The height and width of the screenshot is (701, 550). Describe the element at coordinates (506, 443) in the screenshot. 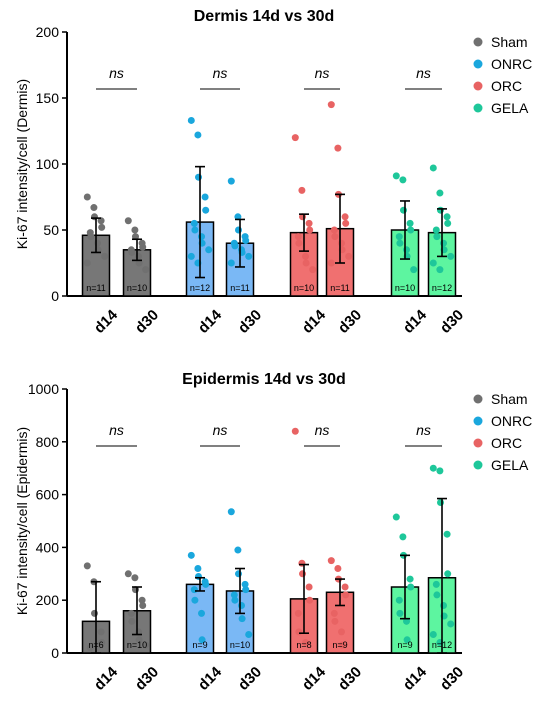

I see `legend-label: ORC` at that location.